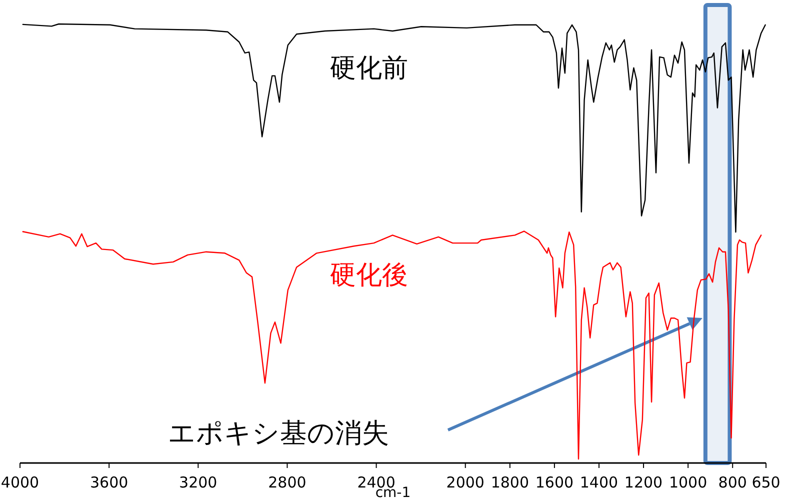 The width and height of the screenshot is (789, 500). What do you see at coordinates (688, 483) in the screenshot?
I see `x-tick-label: 1000` at bounding box center [688, 483].